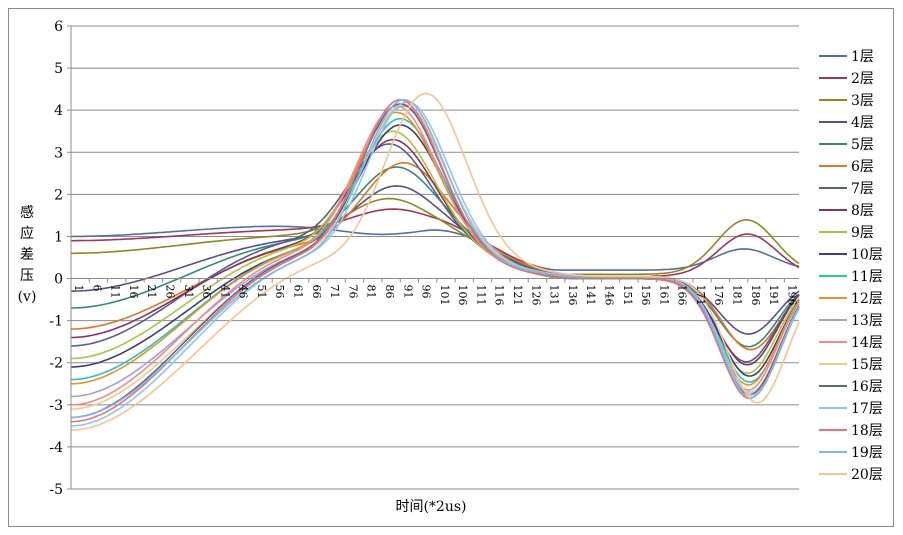 The height and width of the screenshot is (535, 903). I want to click on legend-label: 17层, so click(867, 409).